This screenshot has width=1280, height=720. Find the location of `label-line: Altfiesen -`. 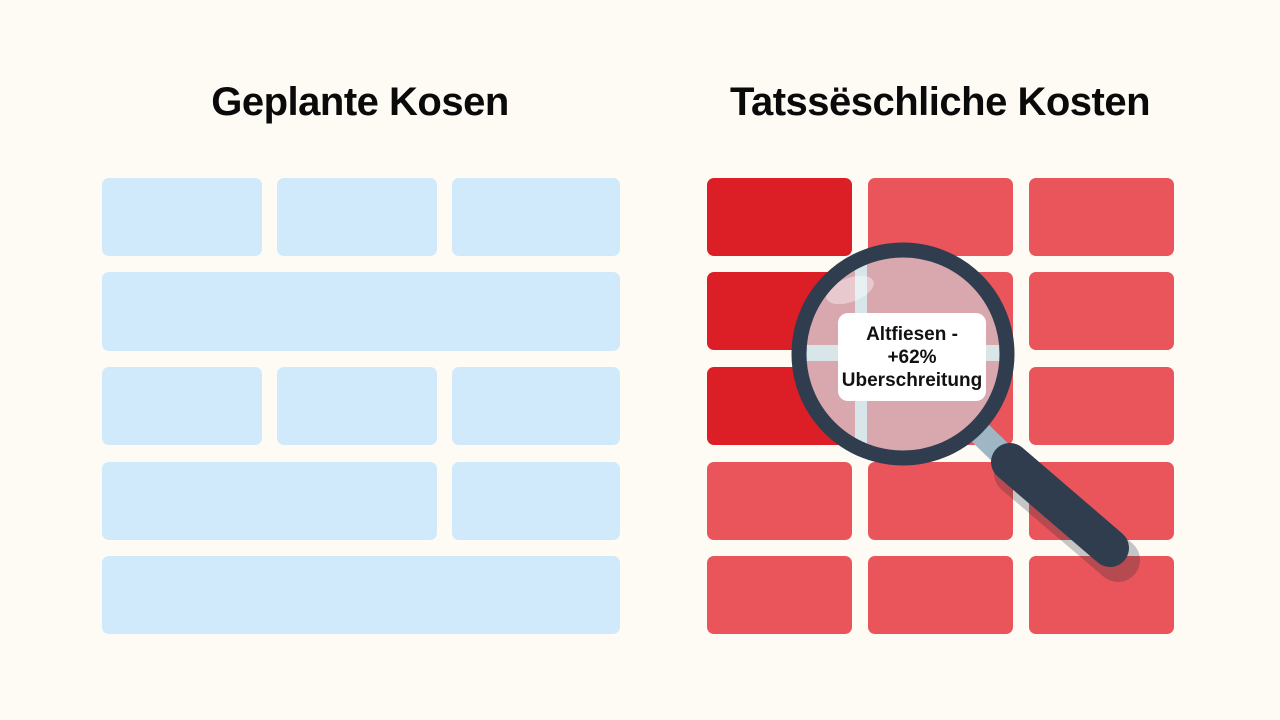

label-line: Altfiesen - is located at coordinates (912, 334).